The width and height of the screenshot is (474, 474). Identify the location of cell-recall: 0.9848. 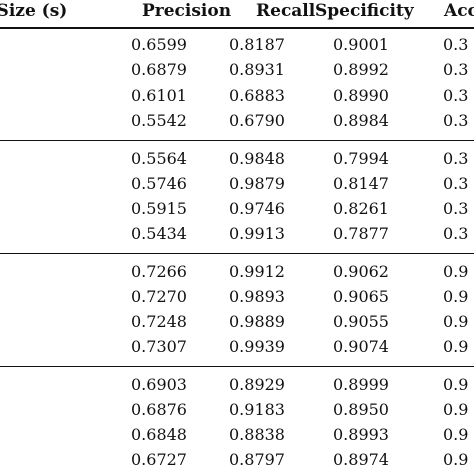
(257, 158).